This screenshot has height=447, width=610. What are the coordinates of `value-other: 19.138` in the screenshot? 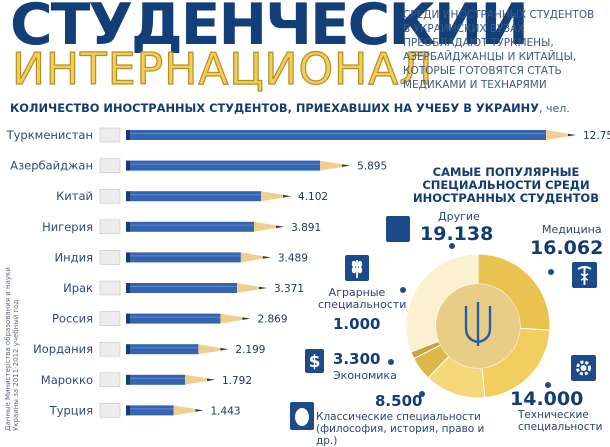 It's located at (457, 234).